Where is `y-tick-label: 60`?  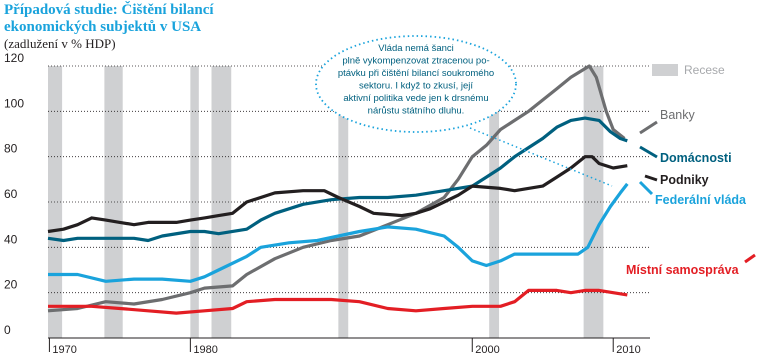
y-tick-label: 60 is located at coordinates (11, 194).